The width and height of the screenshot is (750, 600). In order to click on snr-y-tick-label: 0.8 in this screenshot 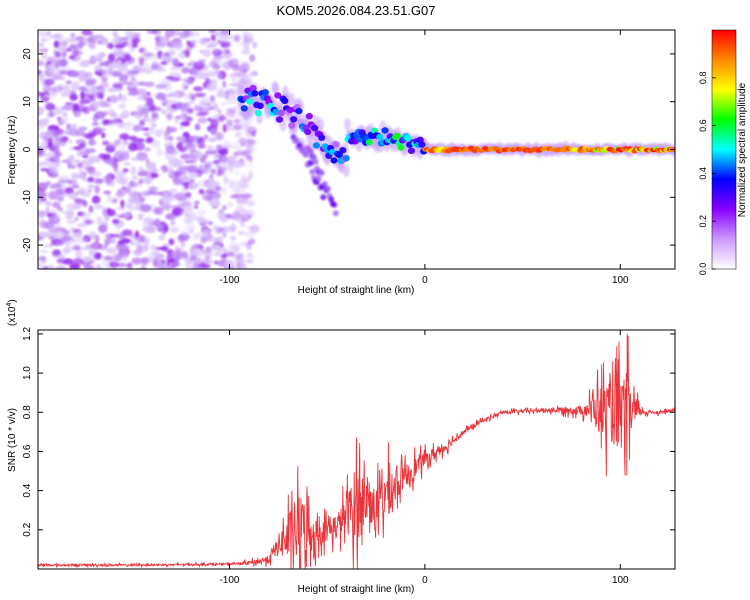, I will do `click(27, 412)`.